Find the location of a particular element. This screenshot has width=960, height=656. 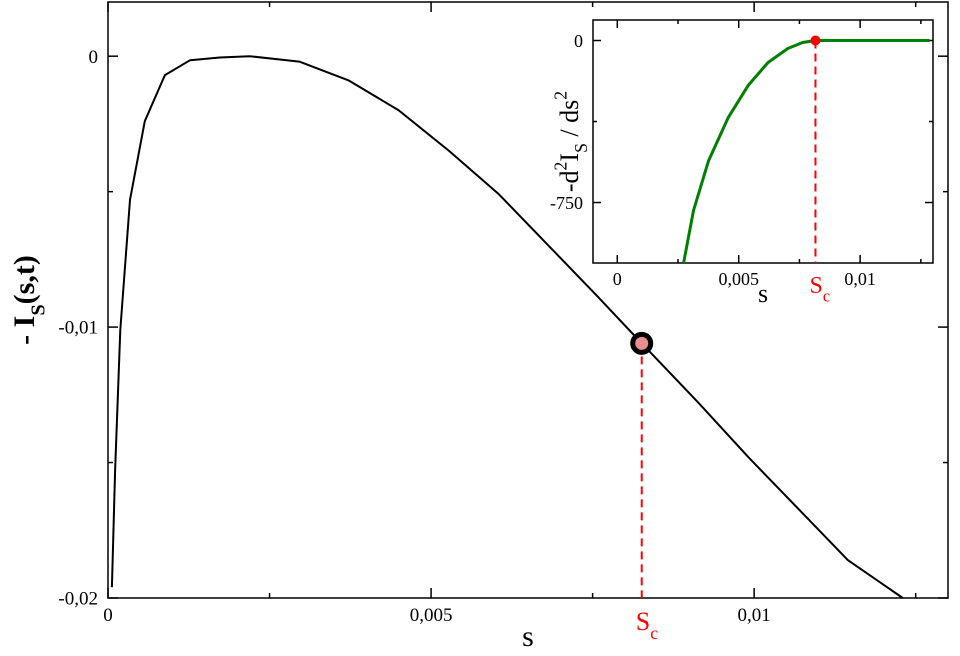

plot-frame is located at coordinates (763, 141).